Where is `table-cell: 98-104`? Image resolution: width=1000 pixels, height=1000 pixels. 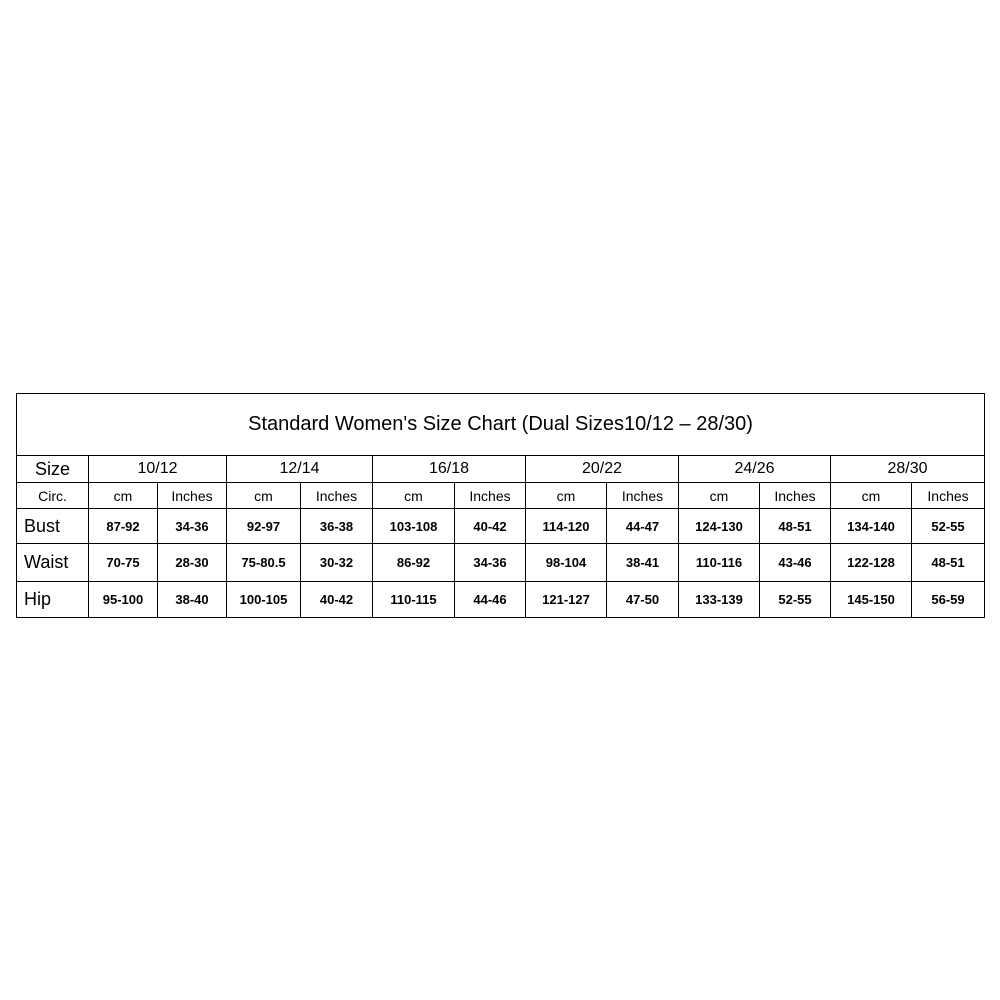 table-cell: 98-104 is located at coordinates (566, 562).